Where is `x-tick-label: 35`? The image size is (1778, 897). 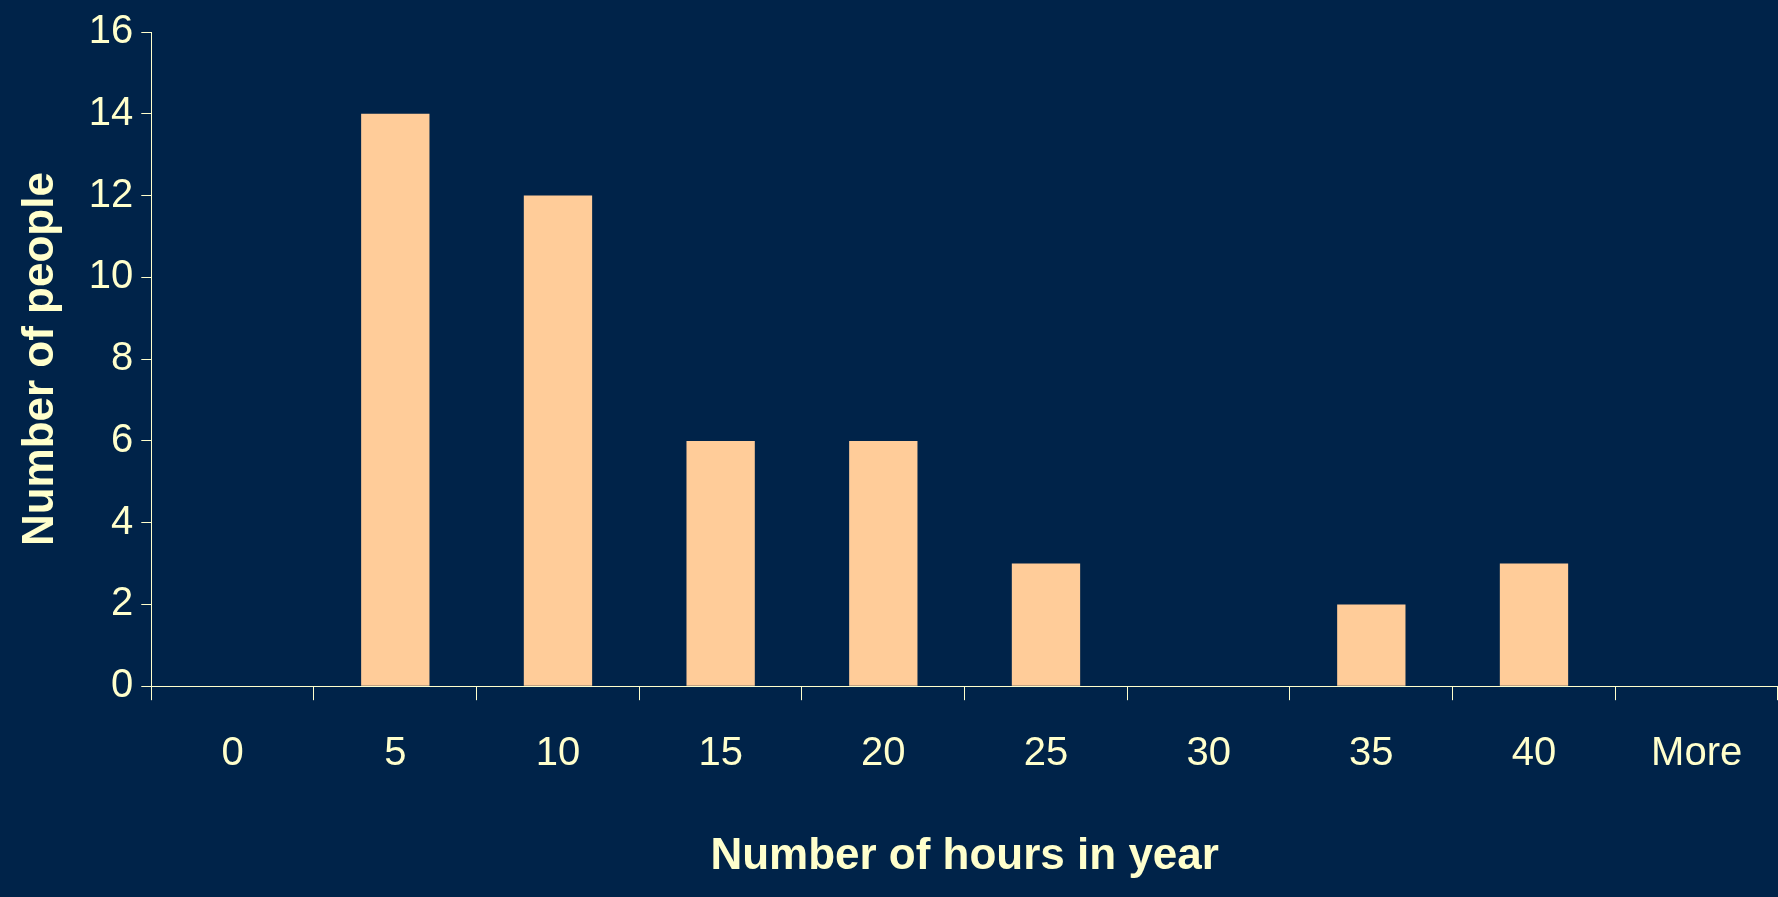 x-tick-label: 35 is located at coordinates (1371, 751).